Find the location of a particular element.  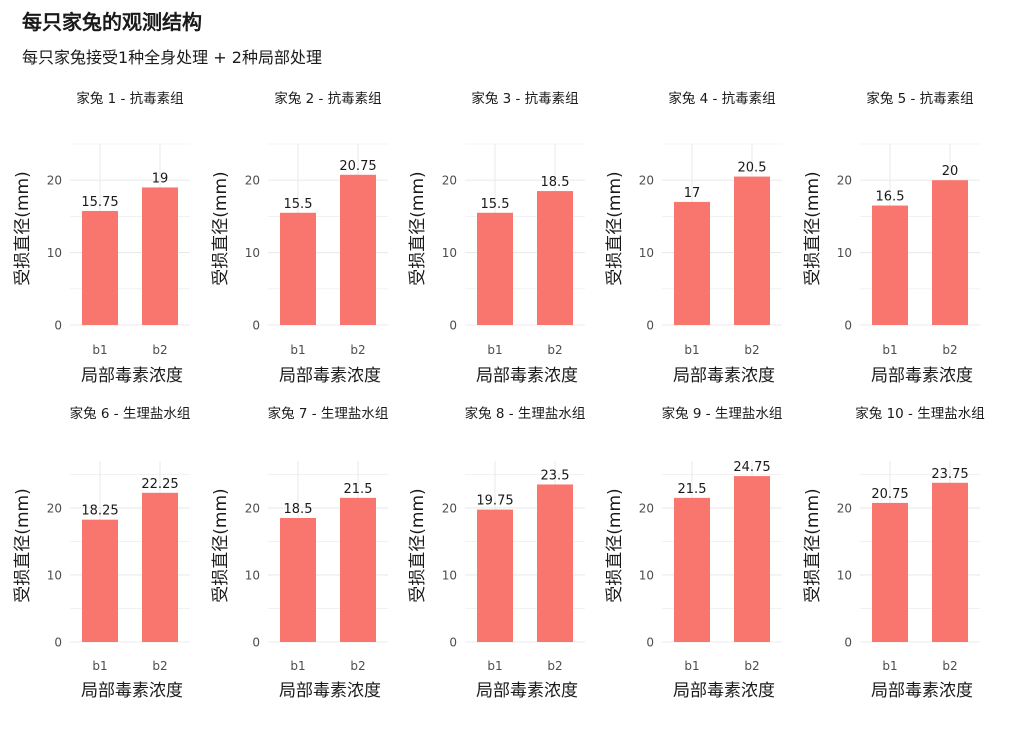

panel-title: 家兔 10 - 生理盐水组 is located at coordinates (919, 413).